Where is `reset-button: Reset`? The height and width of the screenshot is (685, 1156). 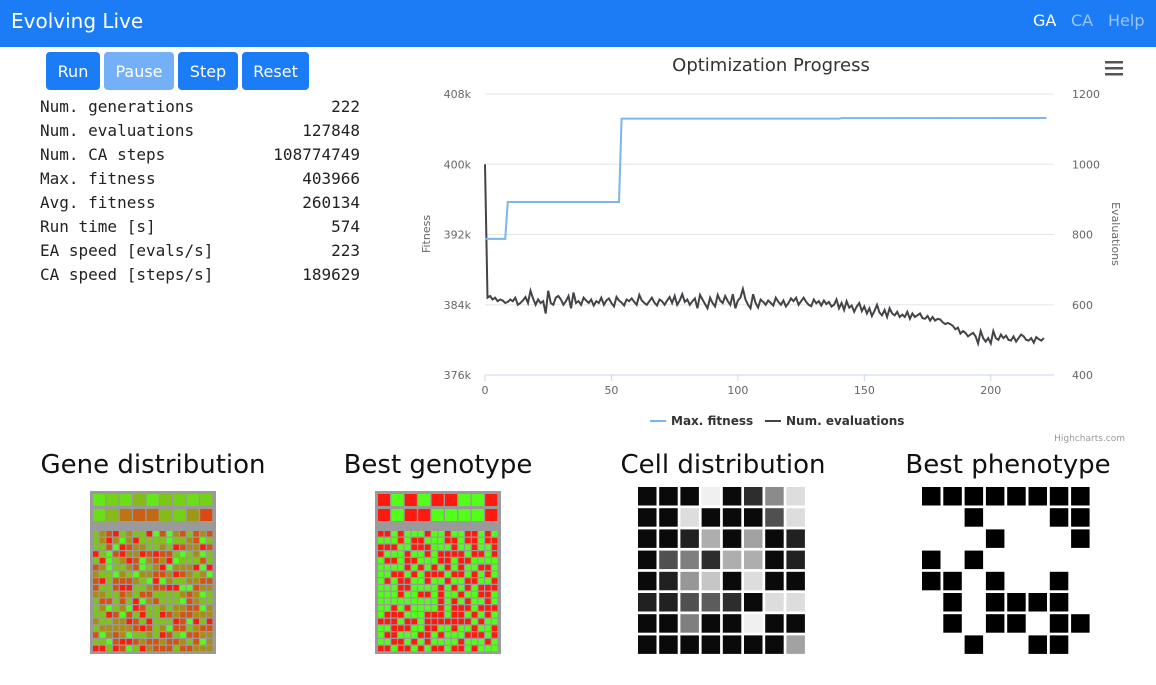 reset-button: Reset is located at coordinates (275, 71).